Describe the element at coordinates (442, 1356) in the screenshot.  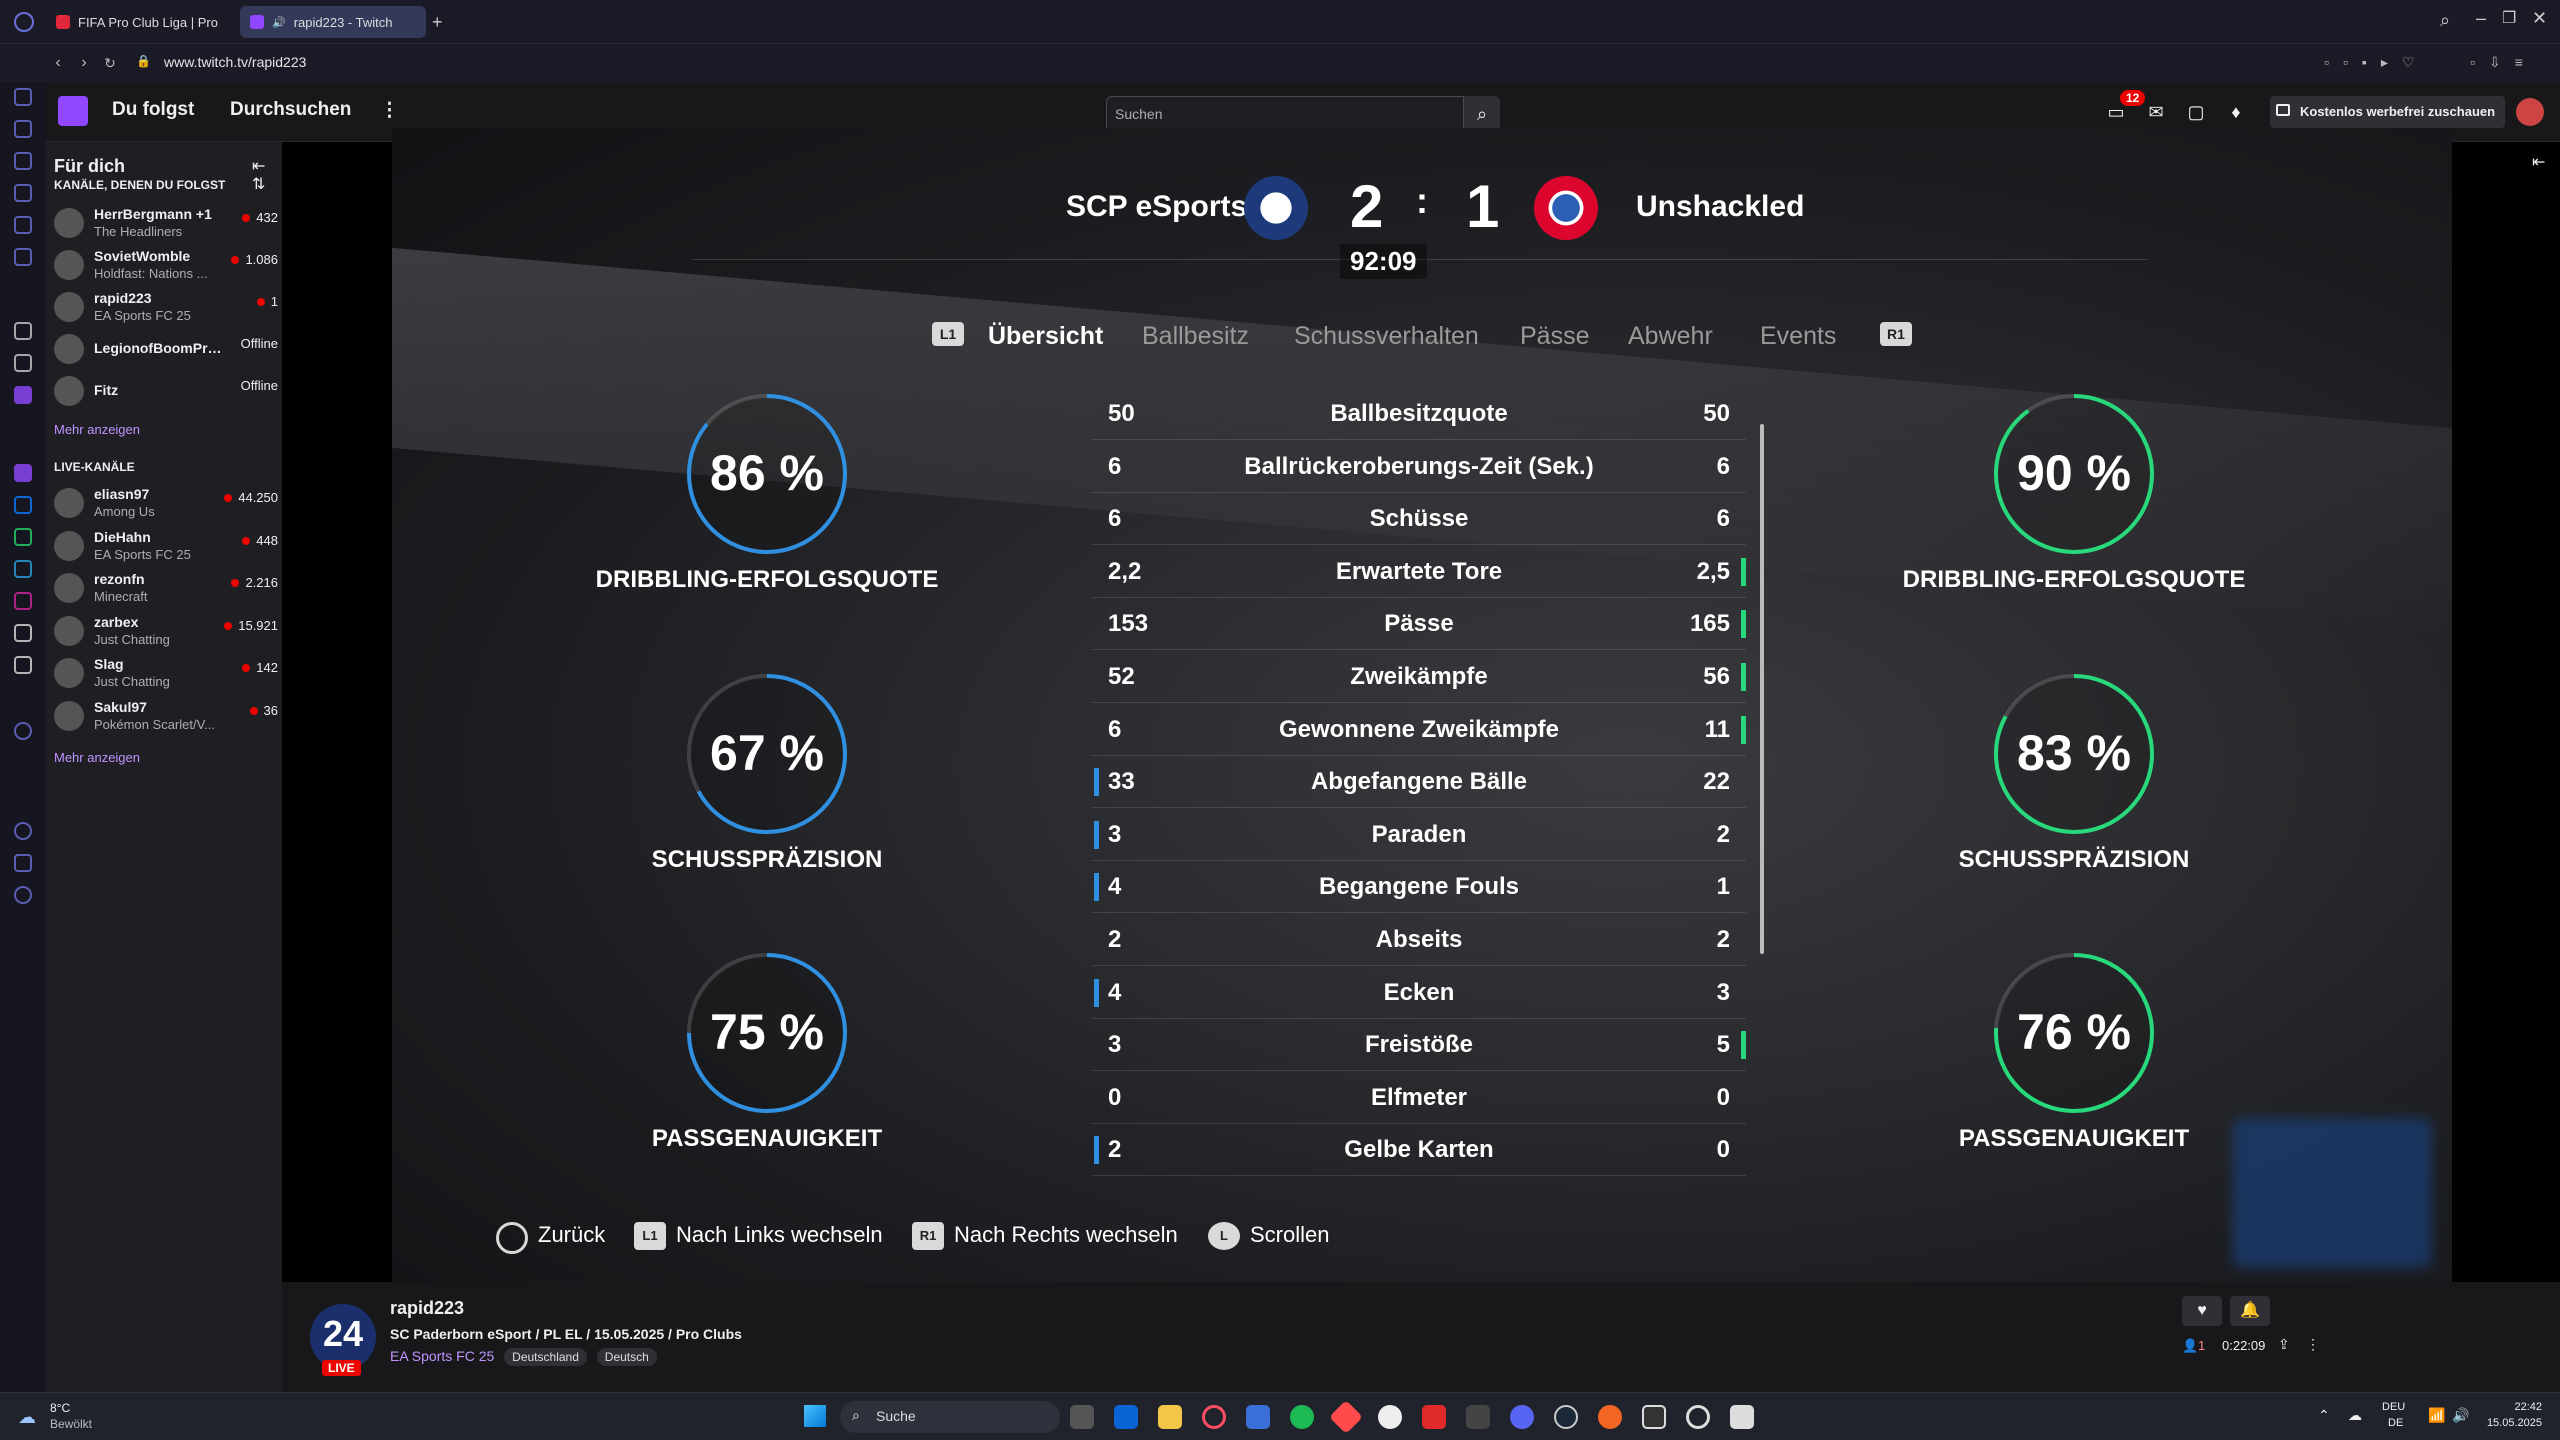
I see `game-link: EA Sports FC 25` at that location.